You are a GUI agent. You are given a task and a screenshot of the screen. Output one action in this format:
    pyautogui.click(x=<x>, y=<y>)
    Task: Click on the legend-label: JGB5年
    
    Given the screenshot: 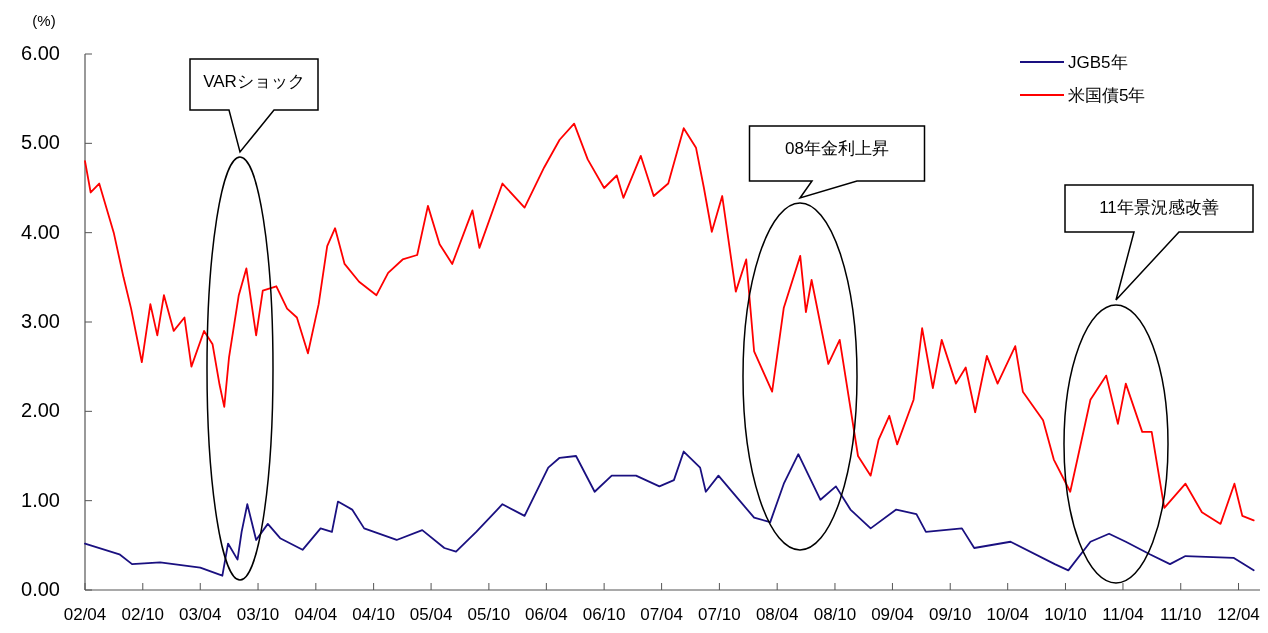 What is the action you would take?
    pyautogui.click(x=1098, y=62)
    